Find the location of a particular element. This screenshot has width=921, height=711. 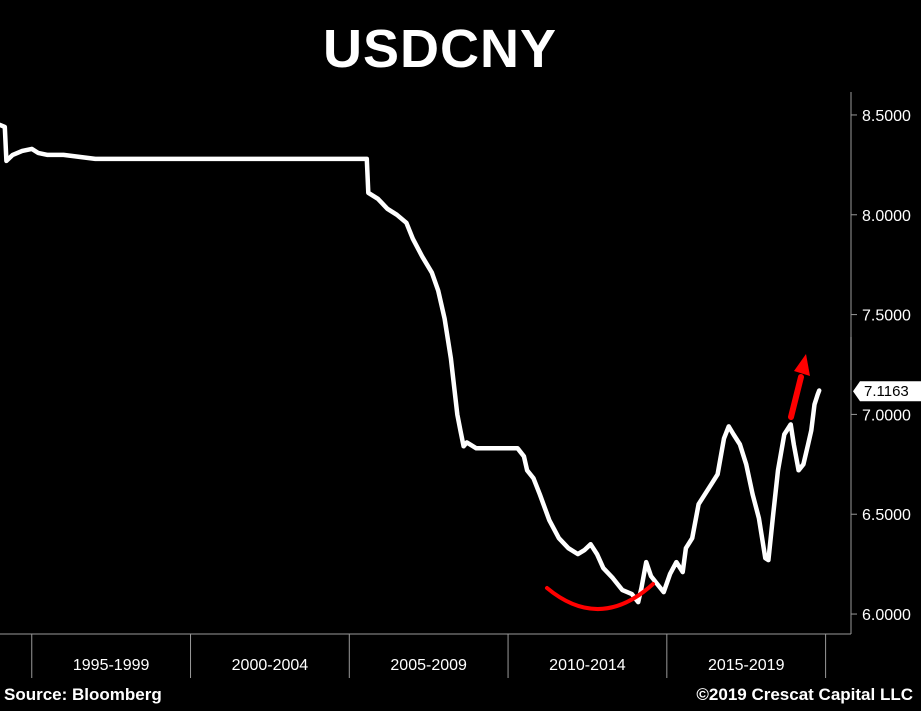

annotations is located at coordinates (677, 482).